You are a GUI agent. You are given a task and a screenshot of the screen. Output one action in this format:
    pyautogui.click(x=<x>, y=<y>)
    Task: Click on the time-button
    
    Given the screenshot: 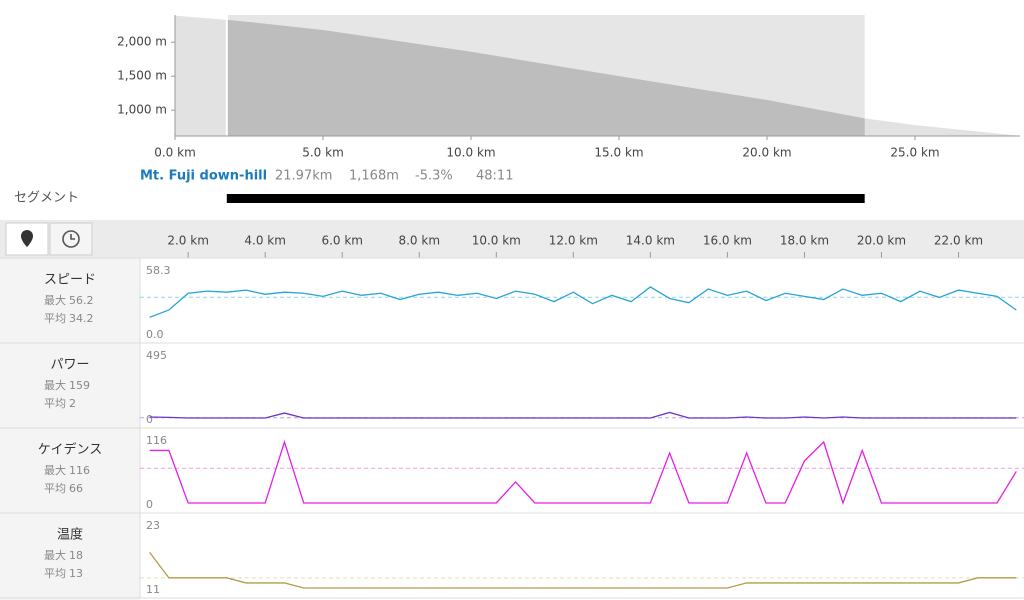 What is the action you would take?
    pyautogui.click(x=71, y=239)
    